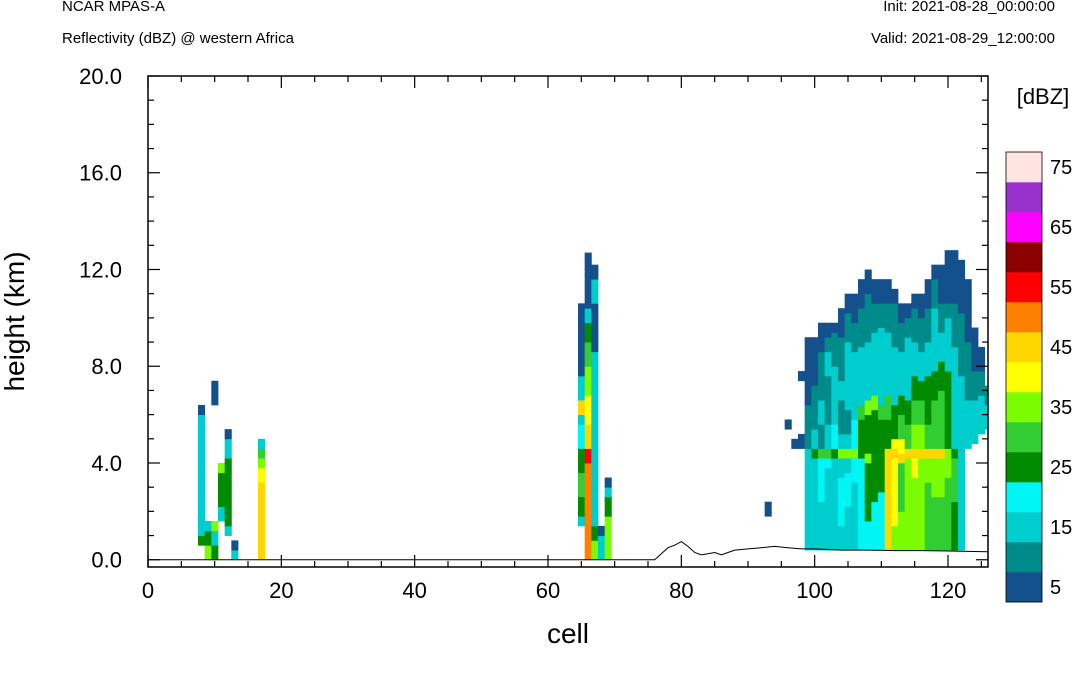 Image resolution: width=1079 pixels, height=677 pixels. Describe the element at coordinates (106, 560) in the screenshot. I see `y-tick-label: 0.0` at that location.